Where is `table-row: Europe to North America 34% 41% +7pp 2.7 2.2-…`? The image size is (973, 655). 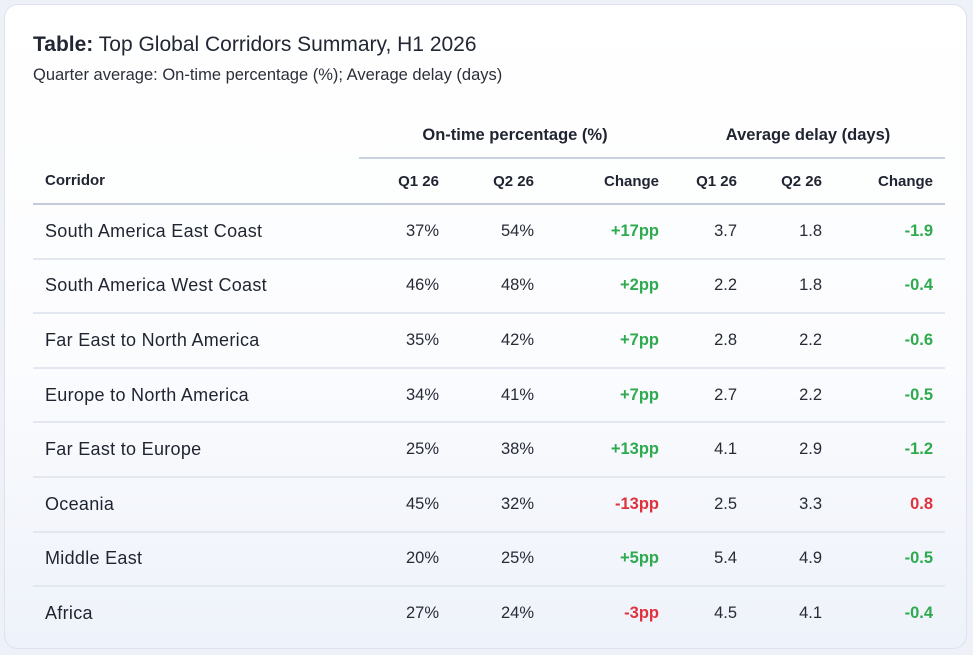 table-row: Europe to North America 34% 41% +7pp 2.7 2.2-… is located at coordinates (489, 395).